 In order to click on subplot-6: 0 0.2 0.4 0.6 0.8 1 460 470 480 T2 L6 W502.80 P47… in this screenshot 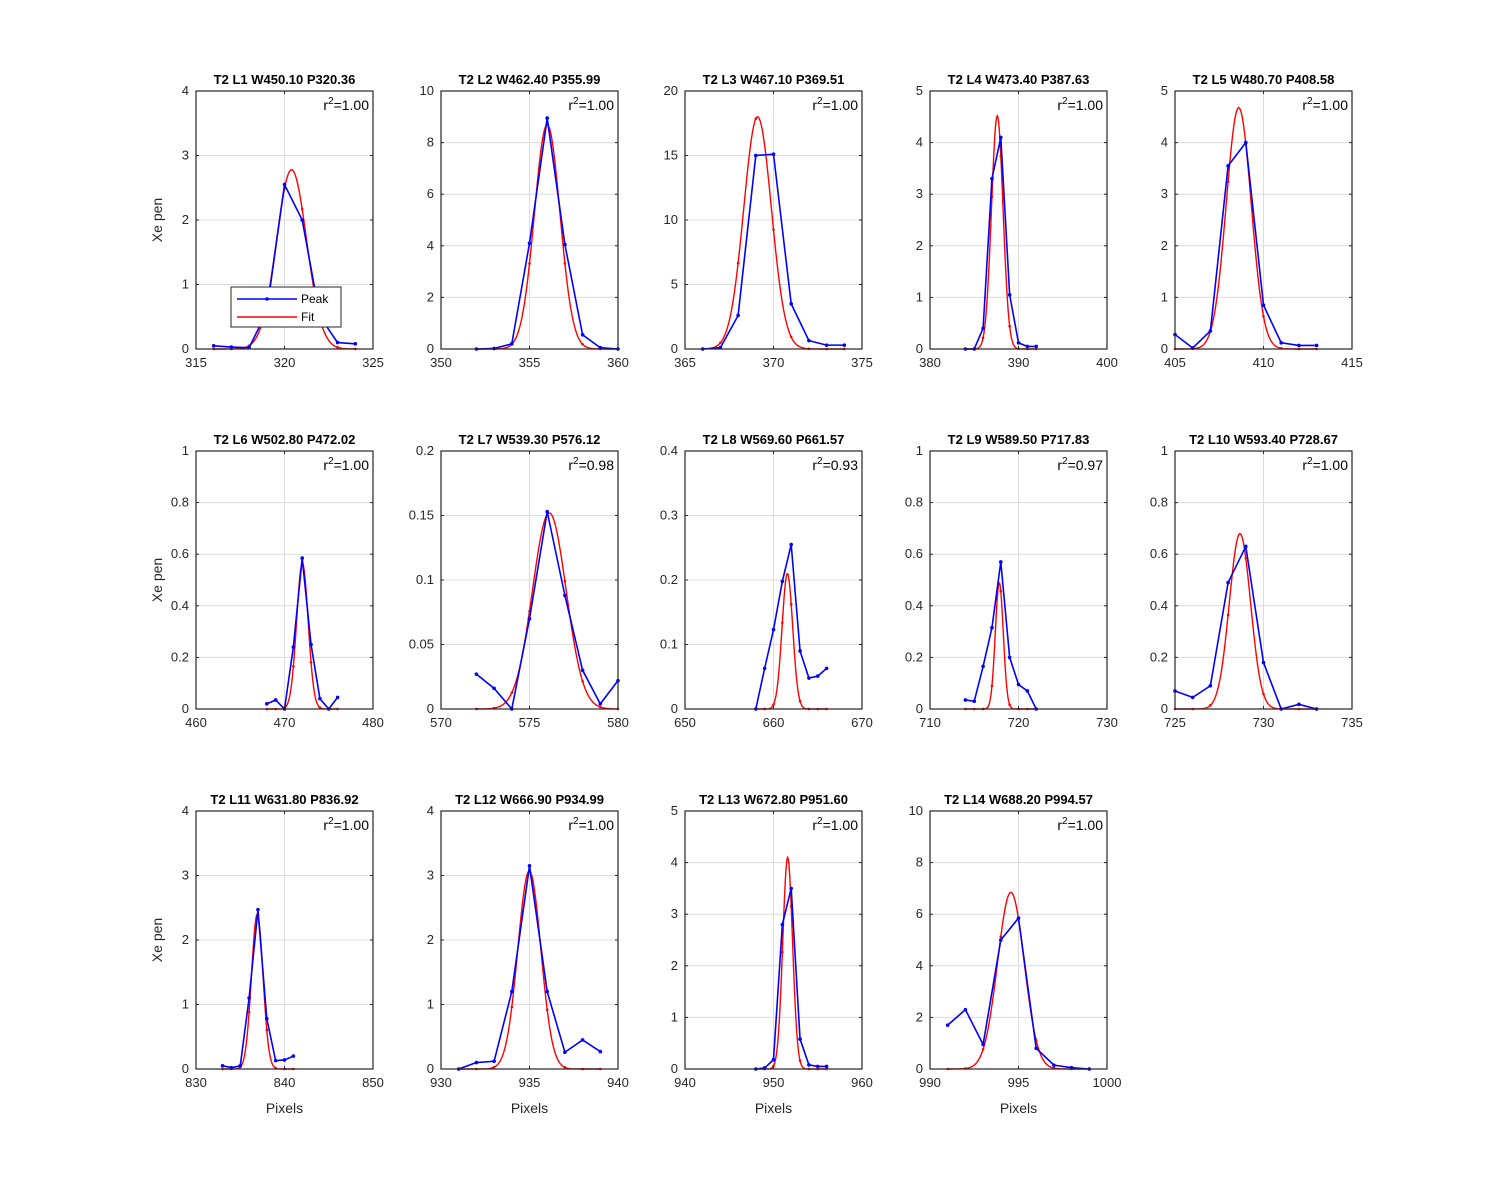, I will do `click(266, 581)`.